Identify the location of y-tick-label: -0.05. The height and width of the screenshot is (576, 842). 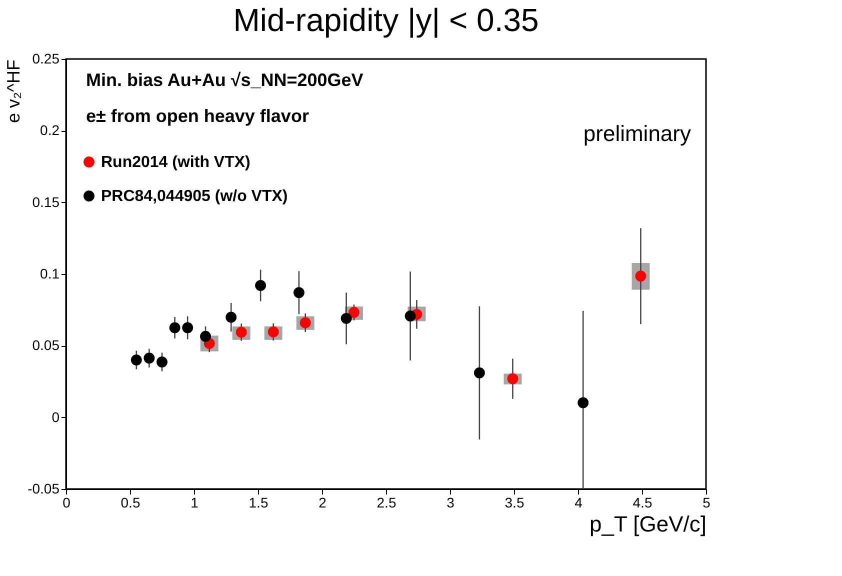
(44, 488).